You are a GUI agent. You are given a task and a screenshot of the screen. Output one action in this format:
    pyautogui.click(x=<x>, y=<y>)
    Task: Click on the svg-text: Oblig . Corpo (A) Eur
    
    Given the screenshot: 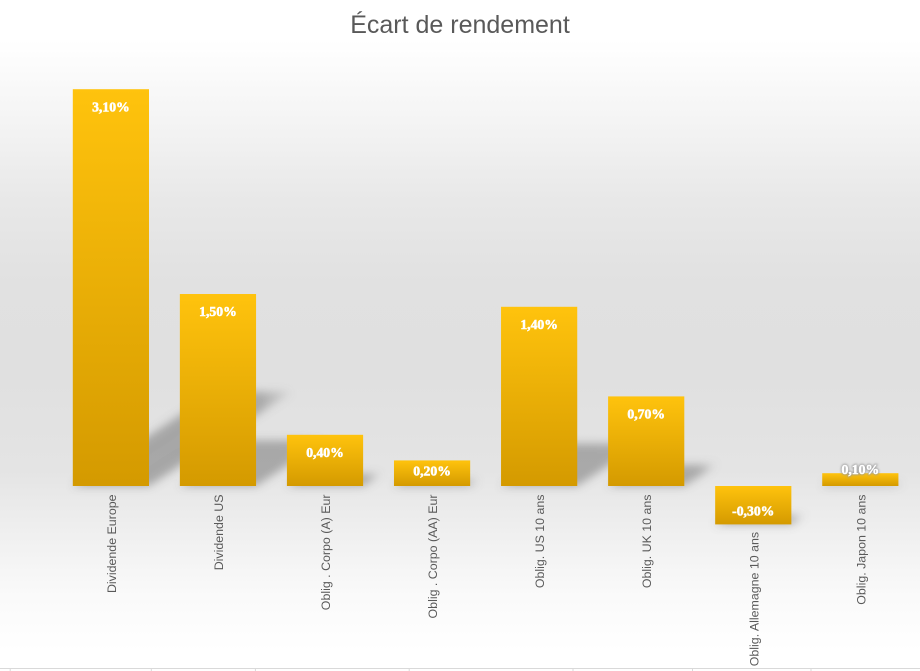 What is the action you would take?
    pyautogui.click(x=326, y=553)
    